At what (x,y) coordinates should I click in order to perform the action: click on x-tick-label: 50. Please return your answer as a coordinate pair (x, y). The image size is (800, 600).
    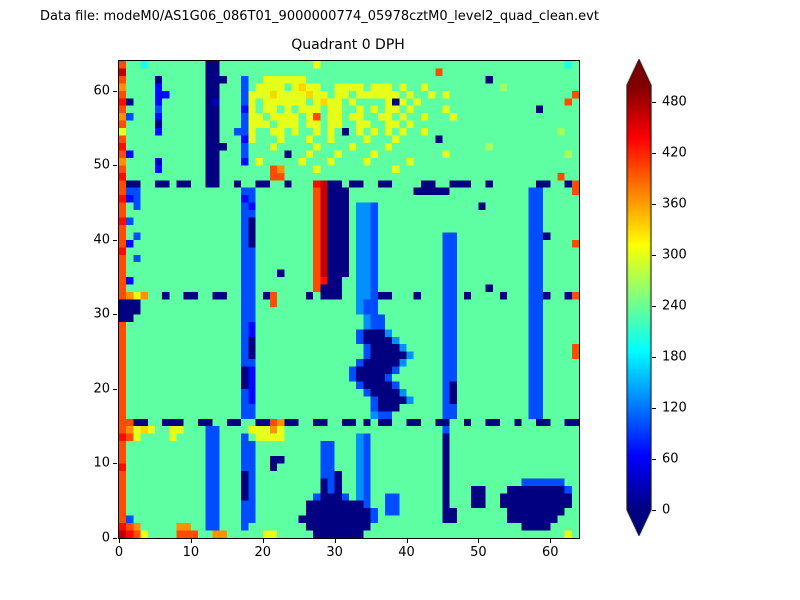
    Looking at the image, I should click on (478, 552).